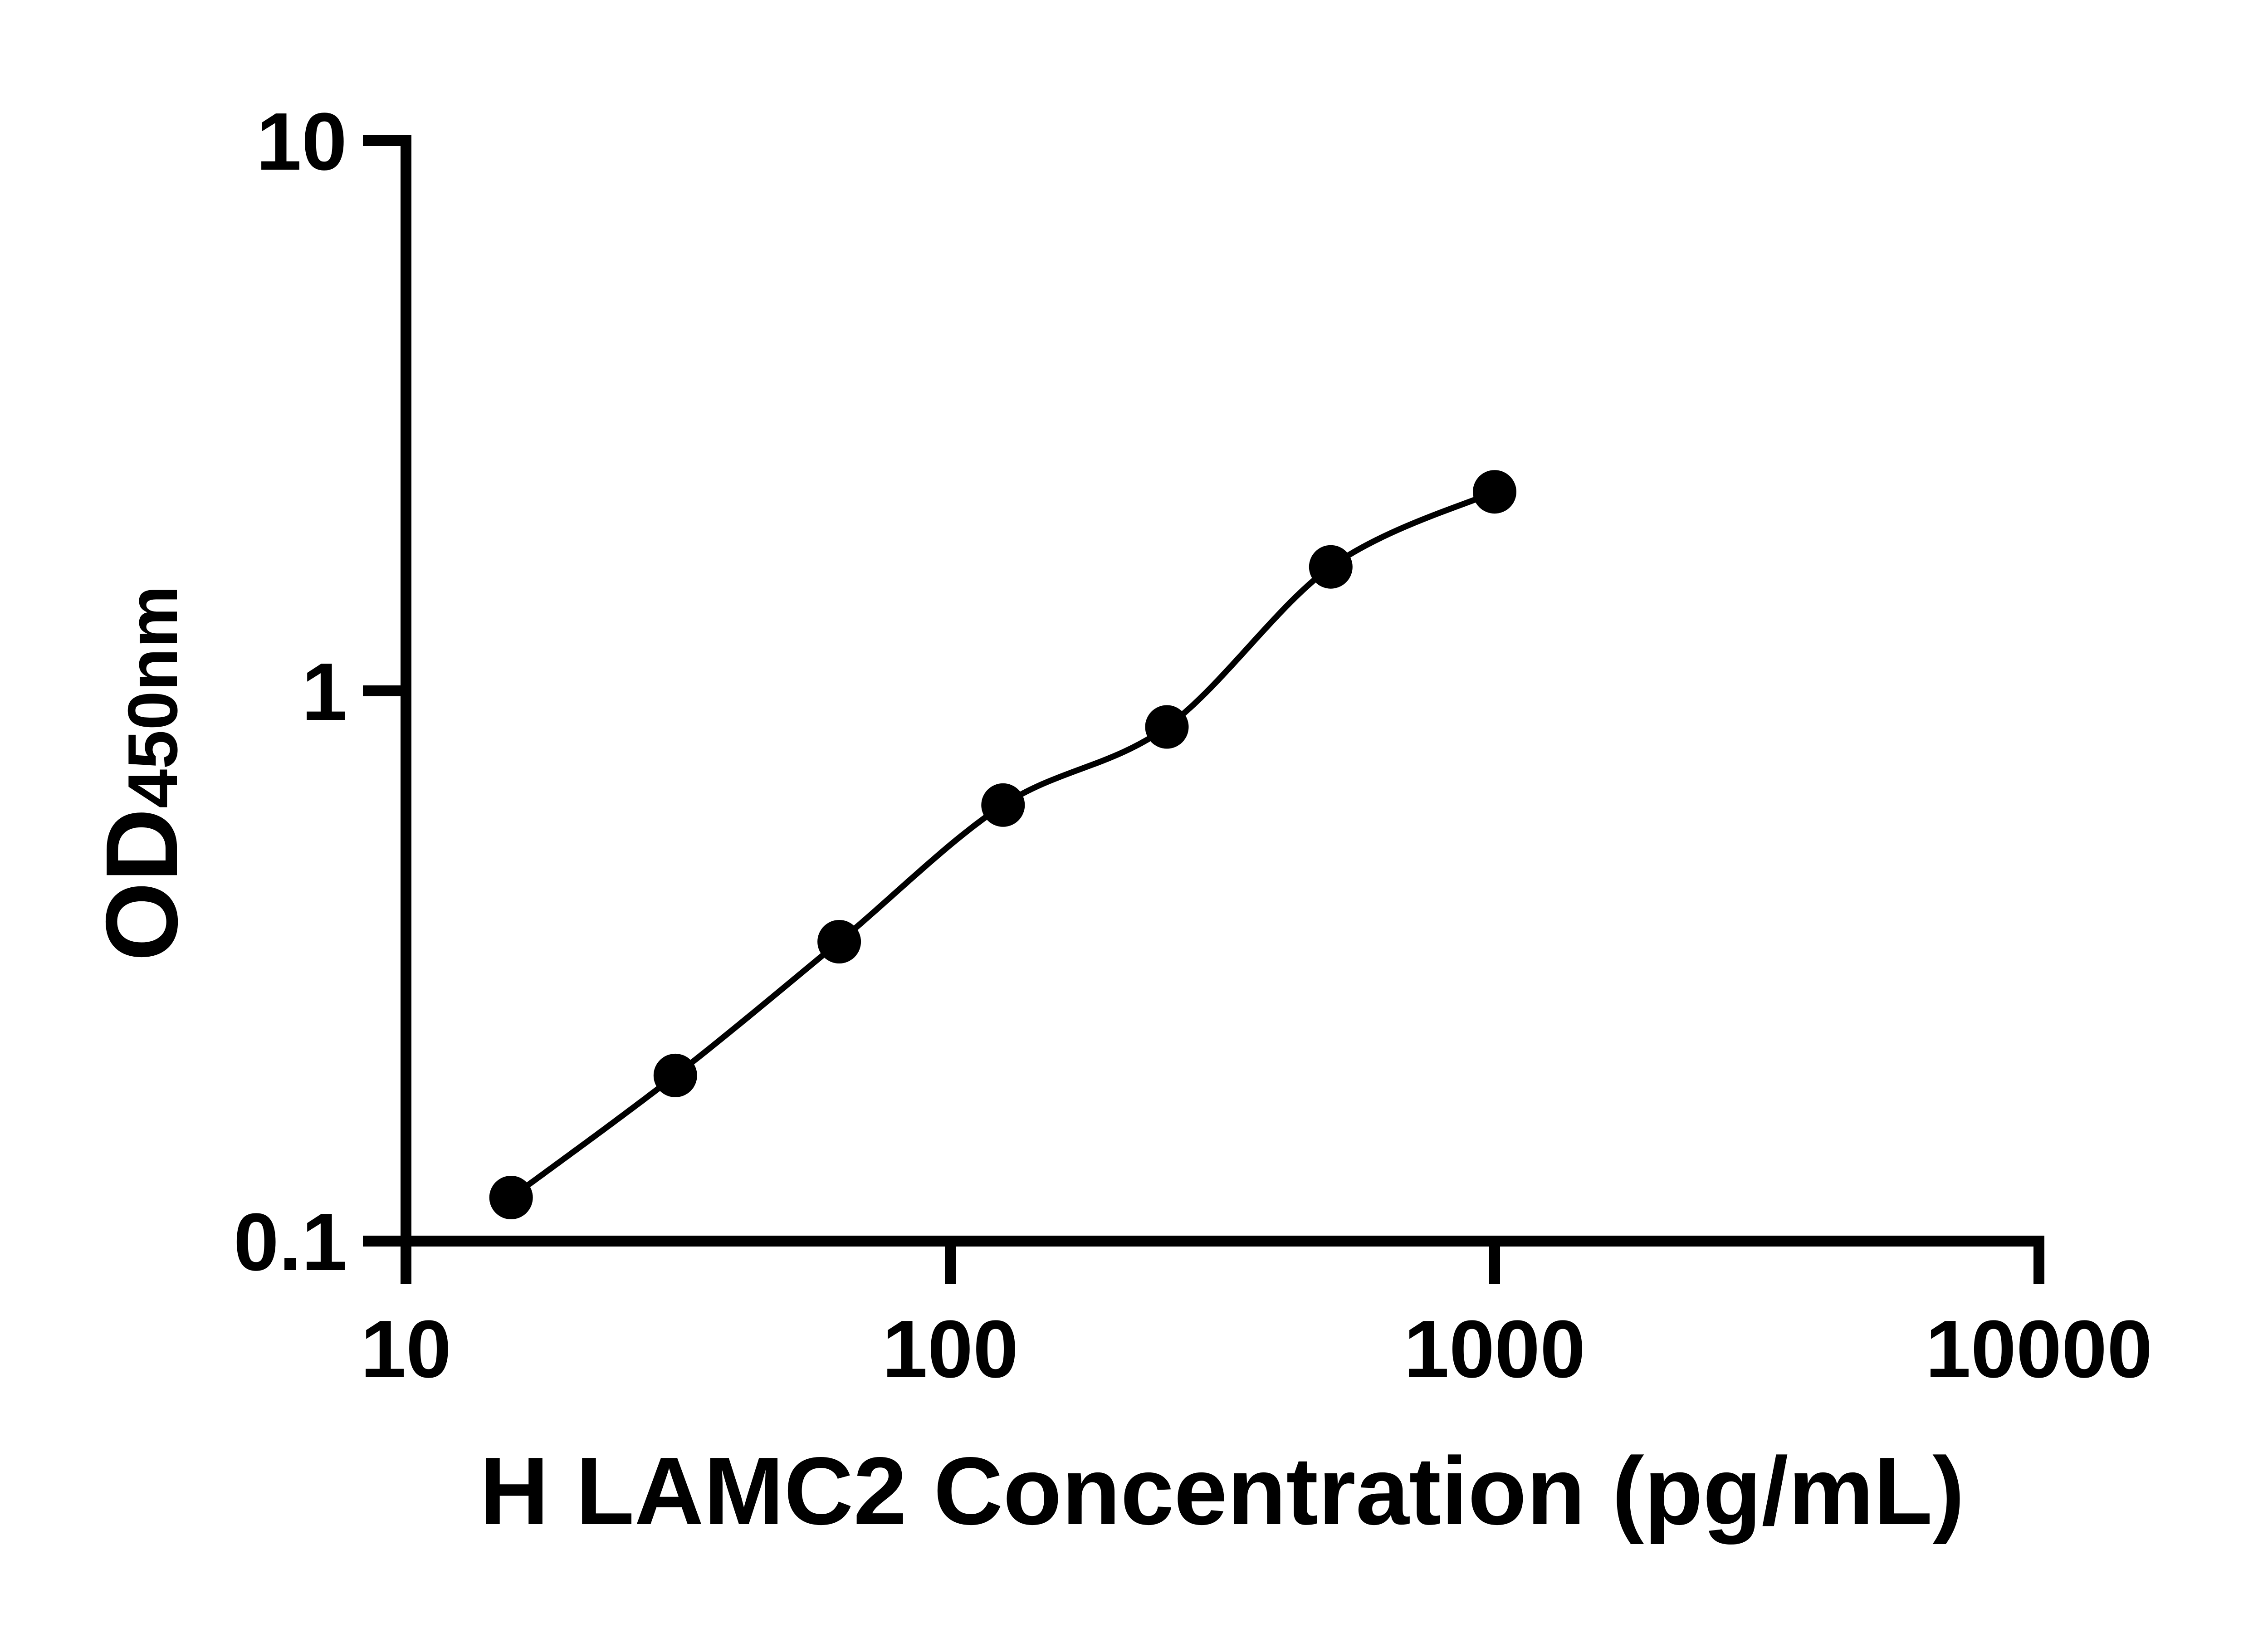 This screenshot has width=2268, height=1633. Describe the element at coordinates (291, 1242) in the screenshot. I see `y-tick-label-0.1: 0.1` at that location.